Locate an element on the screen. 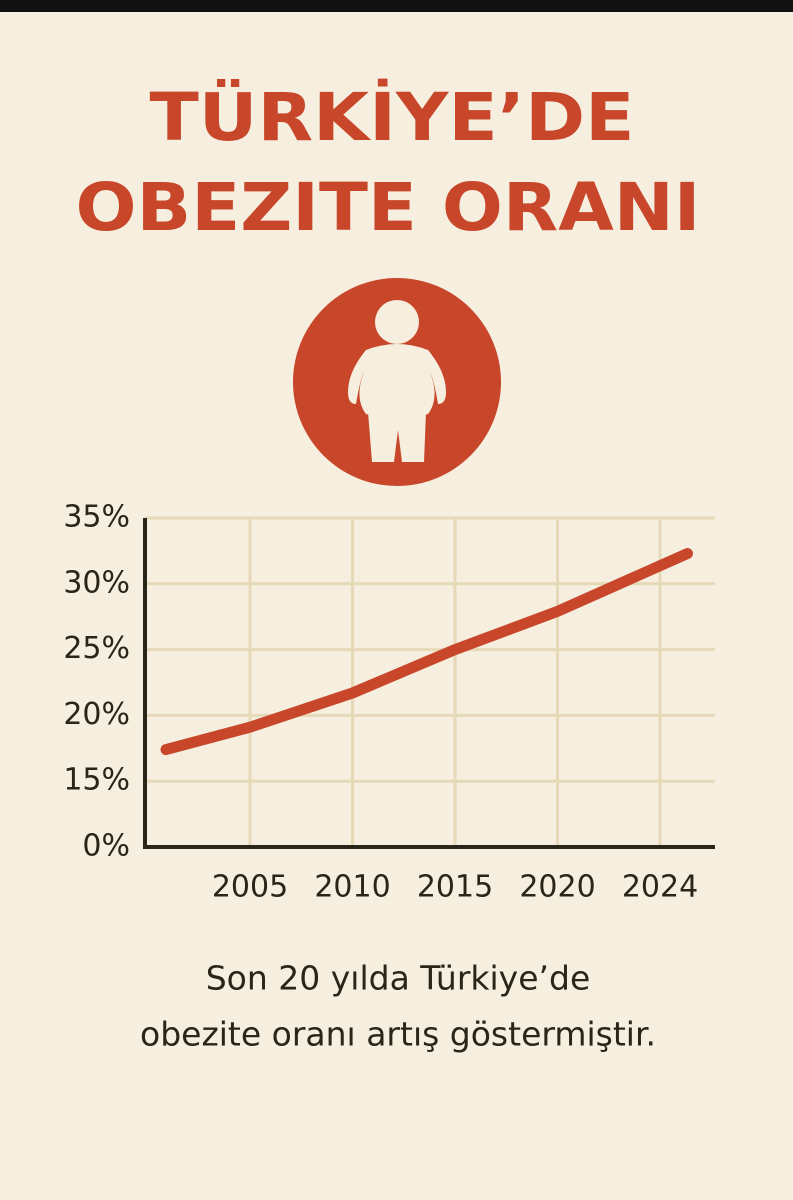 The image size is (793, 1200). obesity-icon is located at coordinates (397, 382).